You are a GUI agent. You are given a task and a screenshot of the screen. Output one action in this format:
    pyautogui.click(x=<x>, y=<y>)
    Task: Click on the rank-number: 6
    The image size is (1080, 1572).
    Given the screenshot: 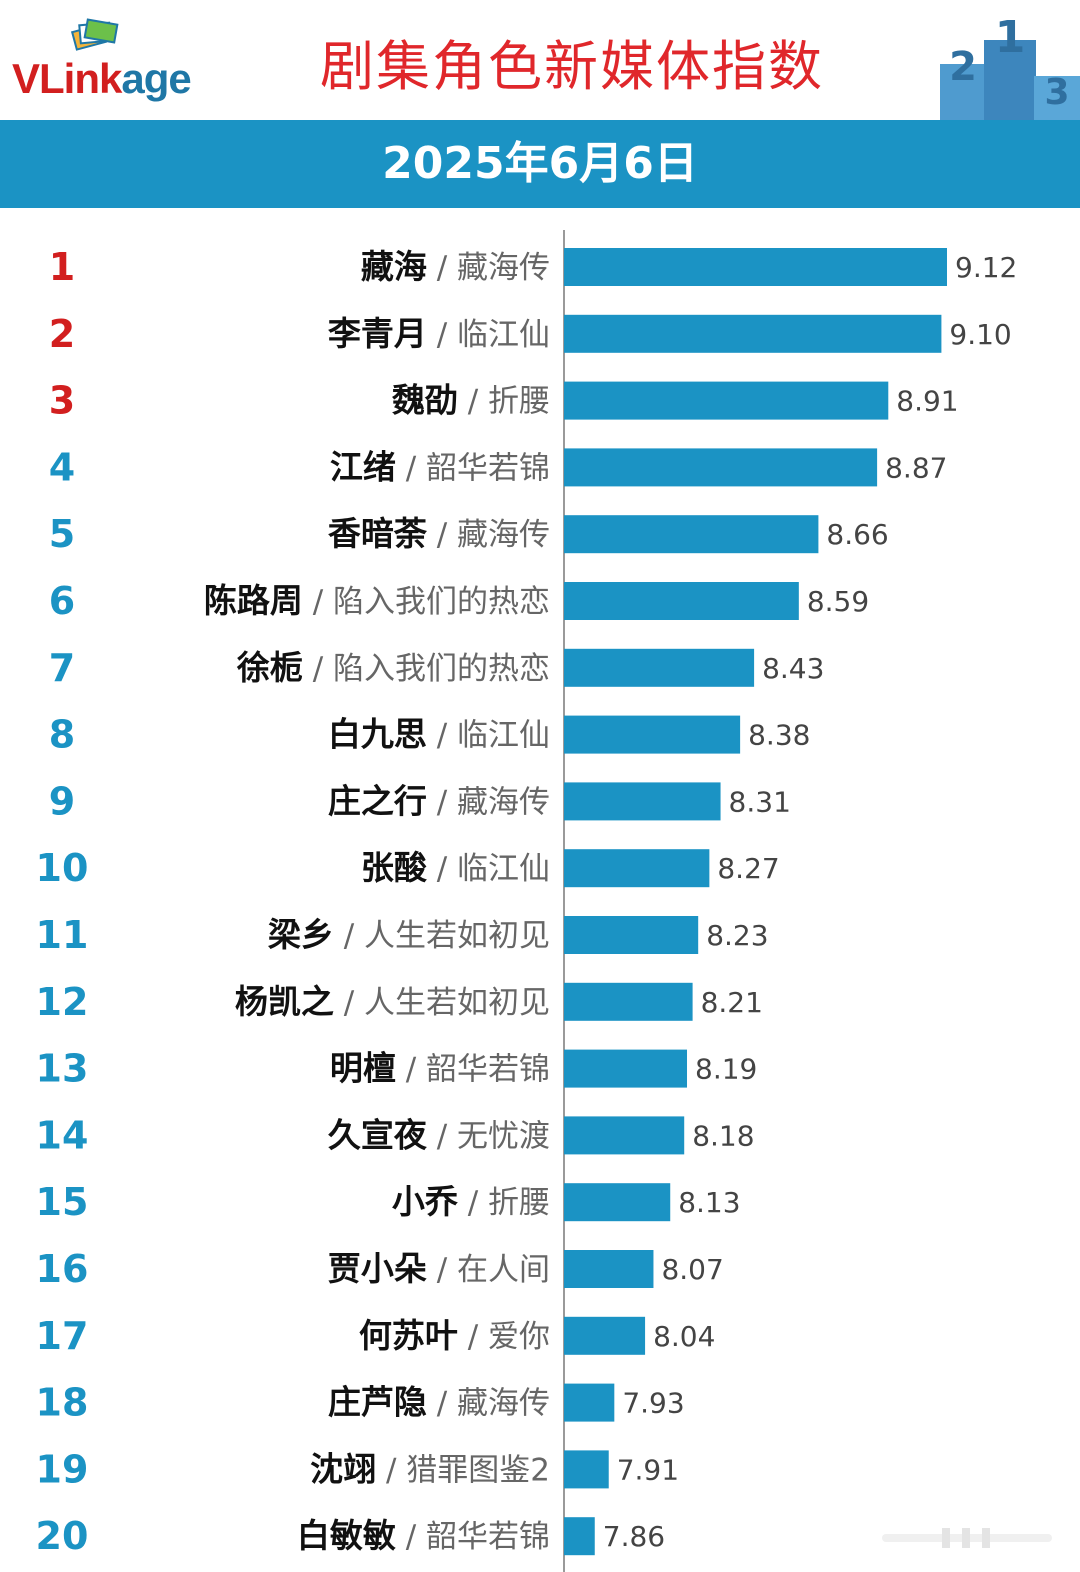 What is the action you would take?
    pyautogui.click(x=62, y=601)
    